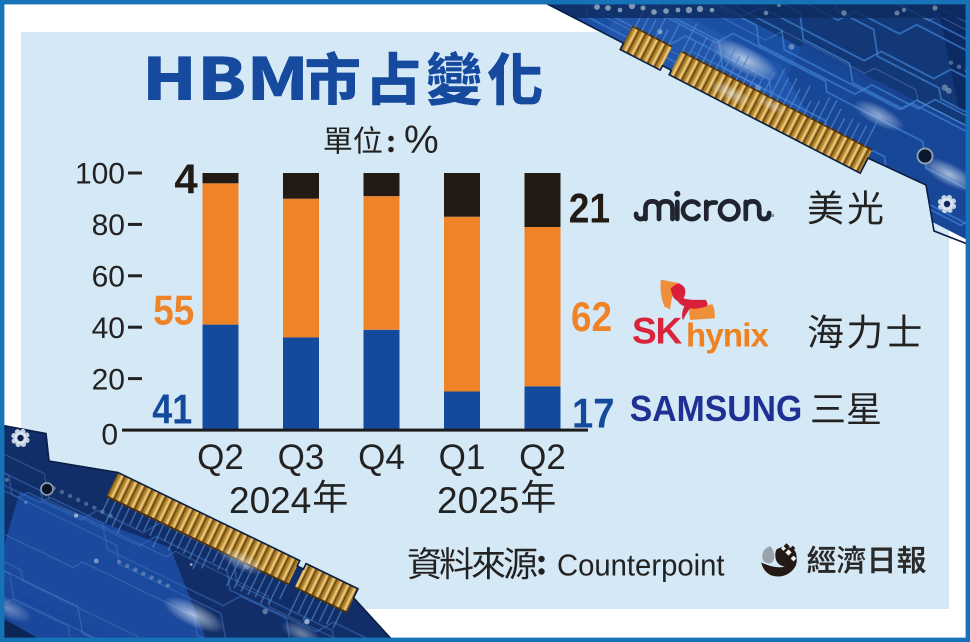 Image resolution: width=970 pixels, height=642 pixels. I want to click on svg-text: 2024, so click(270, 500).